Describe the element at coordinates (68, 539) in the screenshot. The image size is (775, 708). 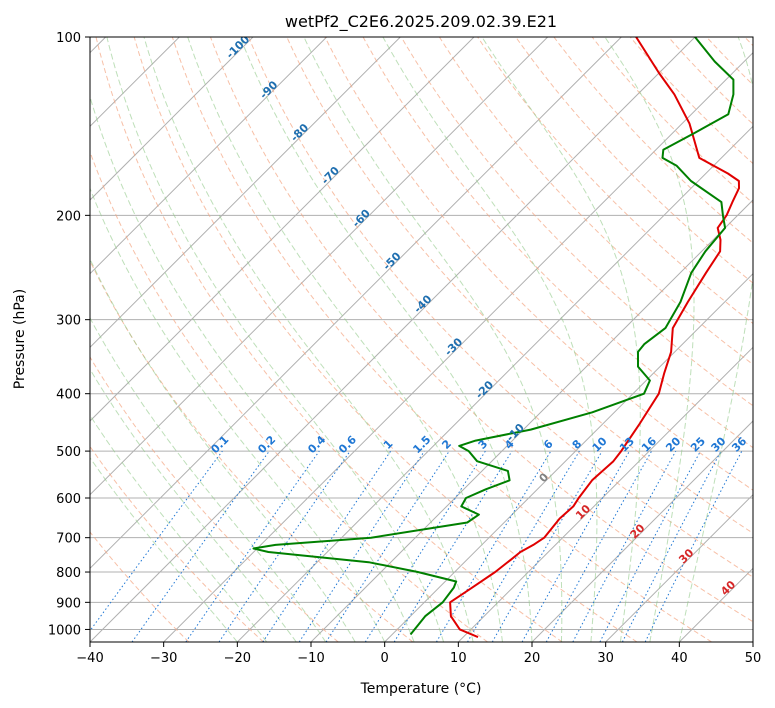
I see `y-tick-label: 700` at that location.